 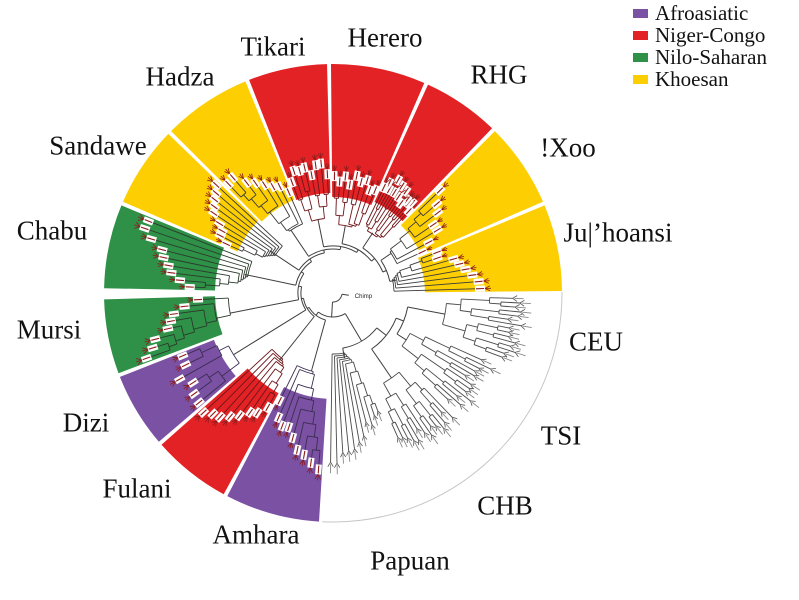 I want to click on population-label-ju-hoansi: Ju|’hoansi, so click(x=618, y=232).